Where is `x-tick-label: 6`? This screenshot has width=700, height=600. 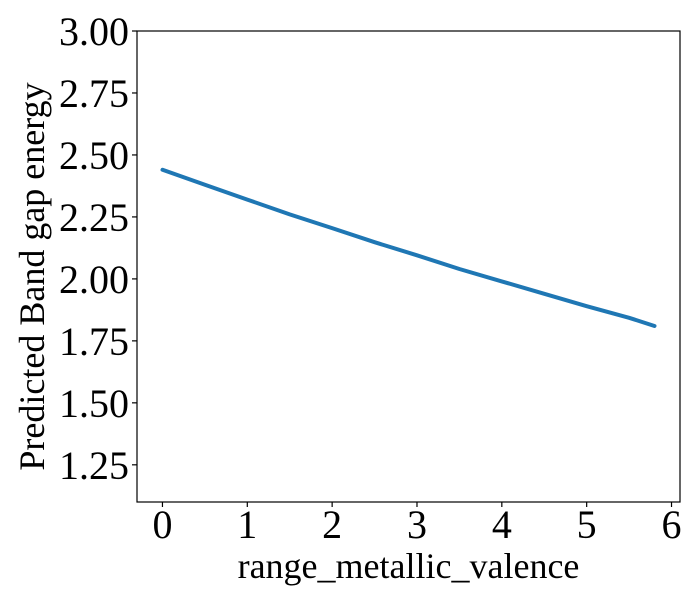 x-tick-label: 6 is located at coordinates (672, 524).